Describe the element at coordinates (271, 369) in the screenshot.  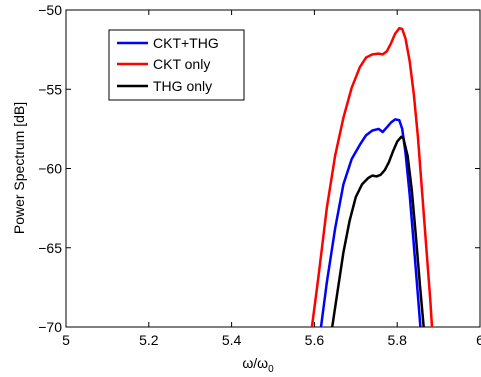
I see `x-axis-label-subscript: 0` at that location.